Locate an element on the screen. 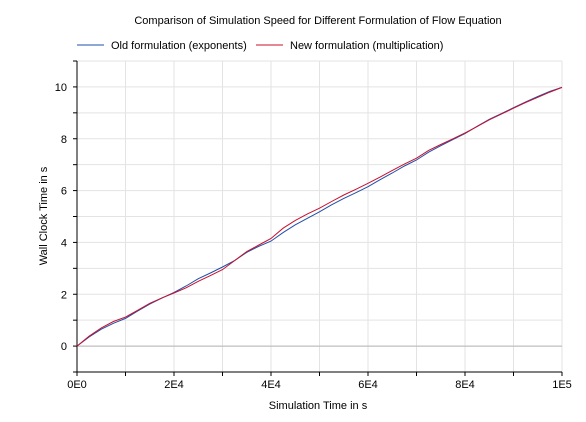 This screenshot has height=422, width=586. y-tick-label: 8 is located at coordinates (64, 140).